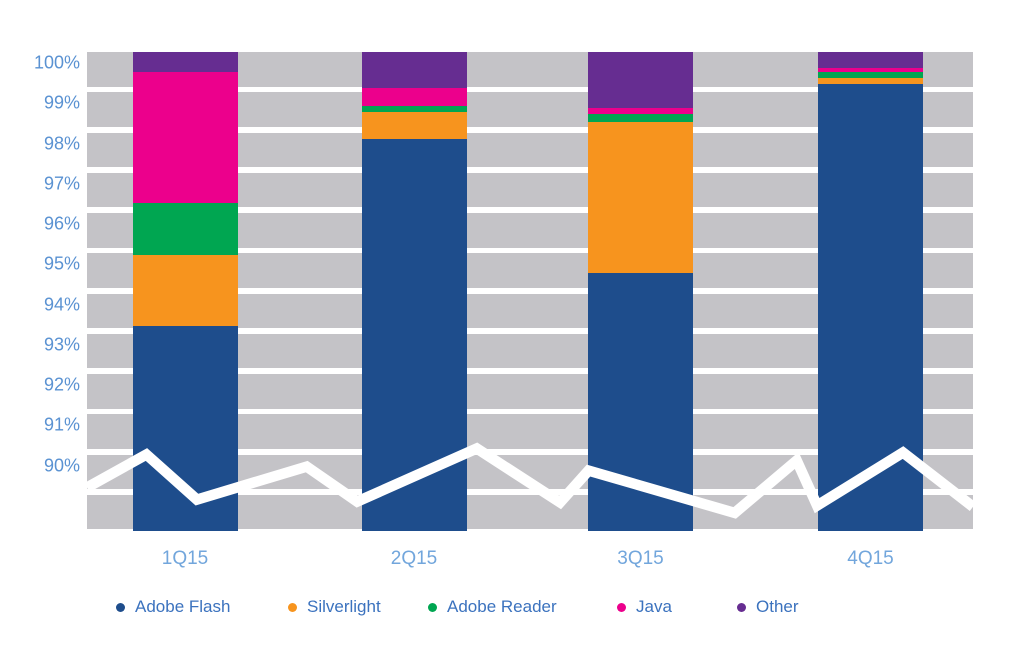 The image size is (1024, 657). I want to click on y-tick-label: 95%, so click(61, 263).